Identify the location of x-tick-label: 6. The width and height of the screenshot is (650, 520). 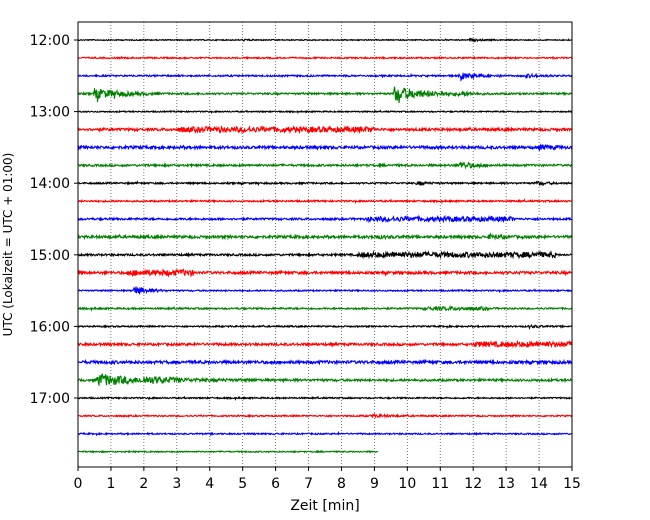
(275, 484).